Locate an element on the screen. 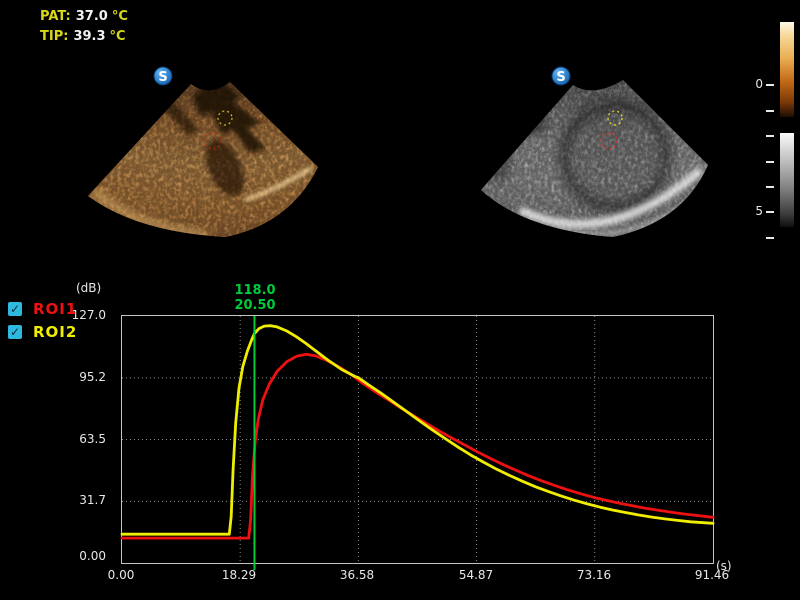  cursor-value: 118.0 is located at coordinates (255, 290).